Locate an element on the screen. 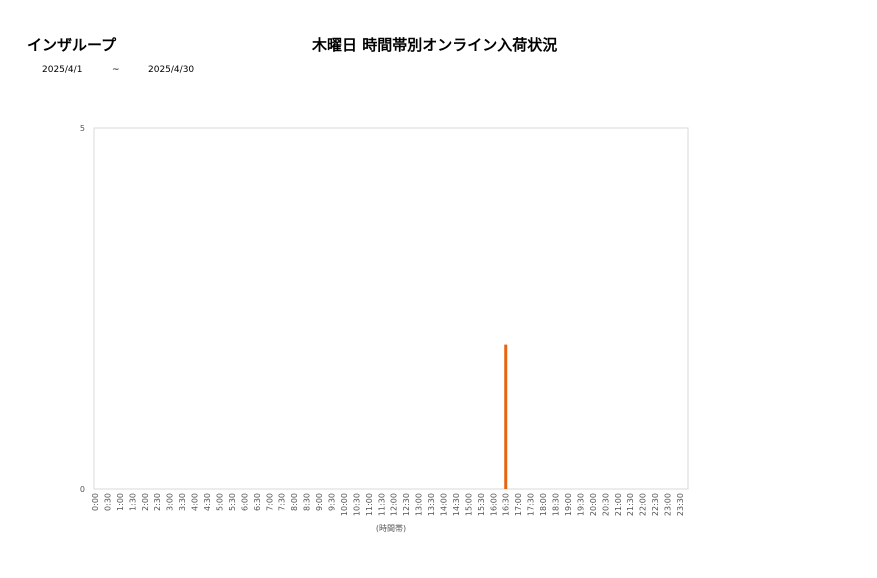 Image resolution: width=877 pixels, height=578 pixels. x-tick-label: 6:00 is located at coordinates (244, 502).